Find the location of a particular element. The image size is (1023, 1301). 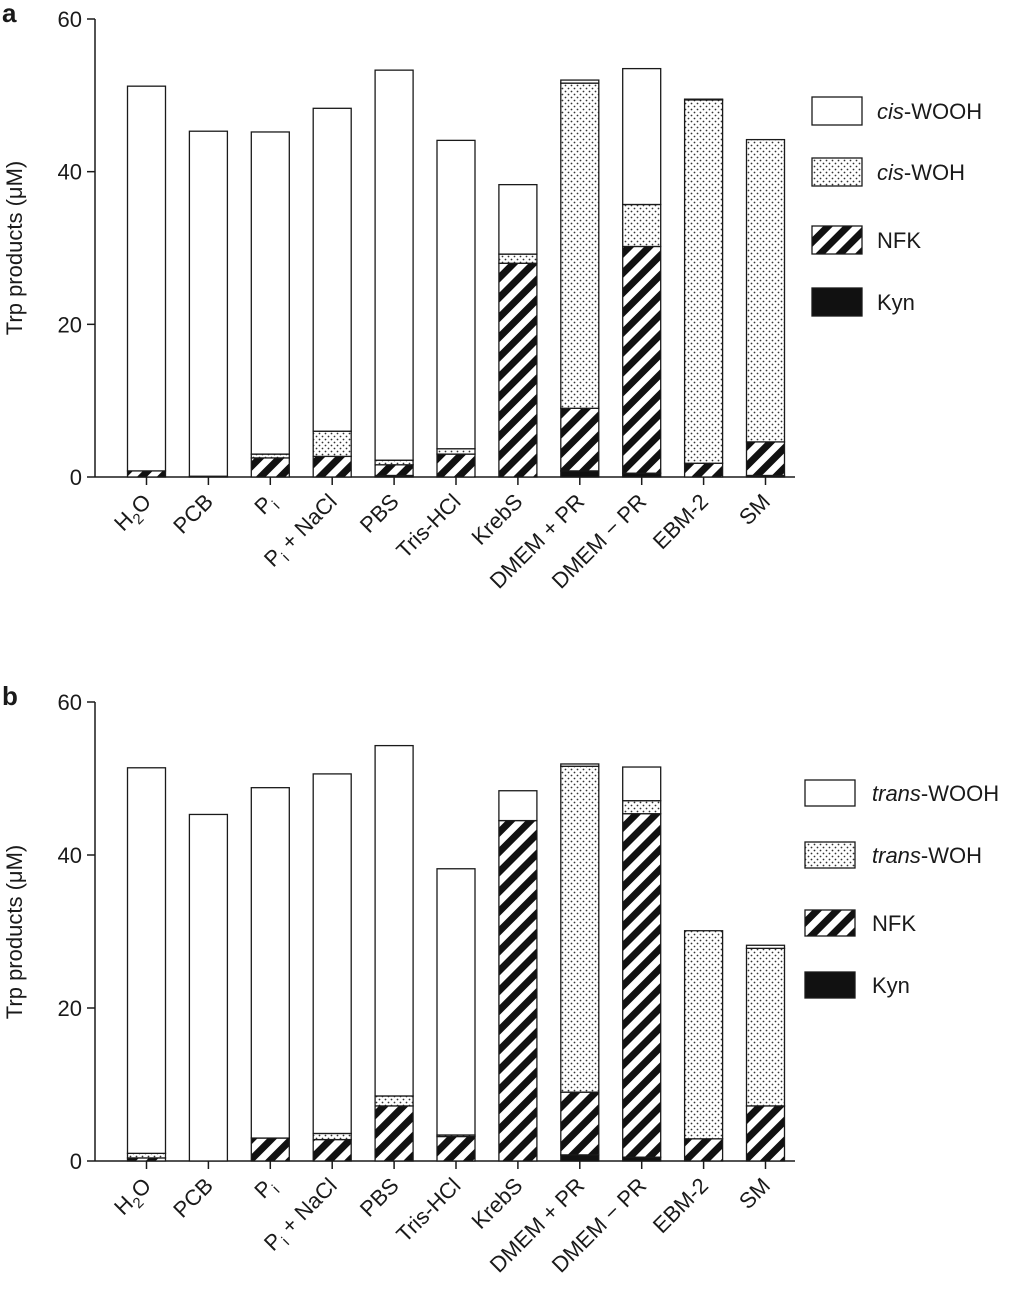

legend-label: cis-WOOH is located at coordinates (929, 111).